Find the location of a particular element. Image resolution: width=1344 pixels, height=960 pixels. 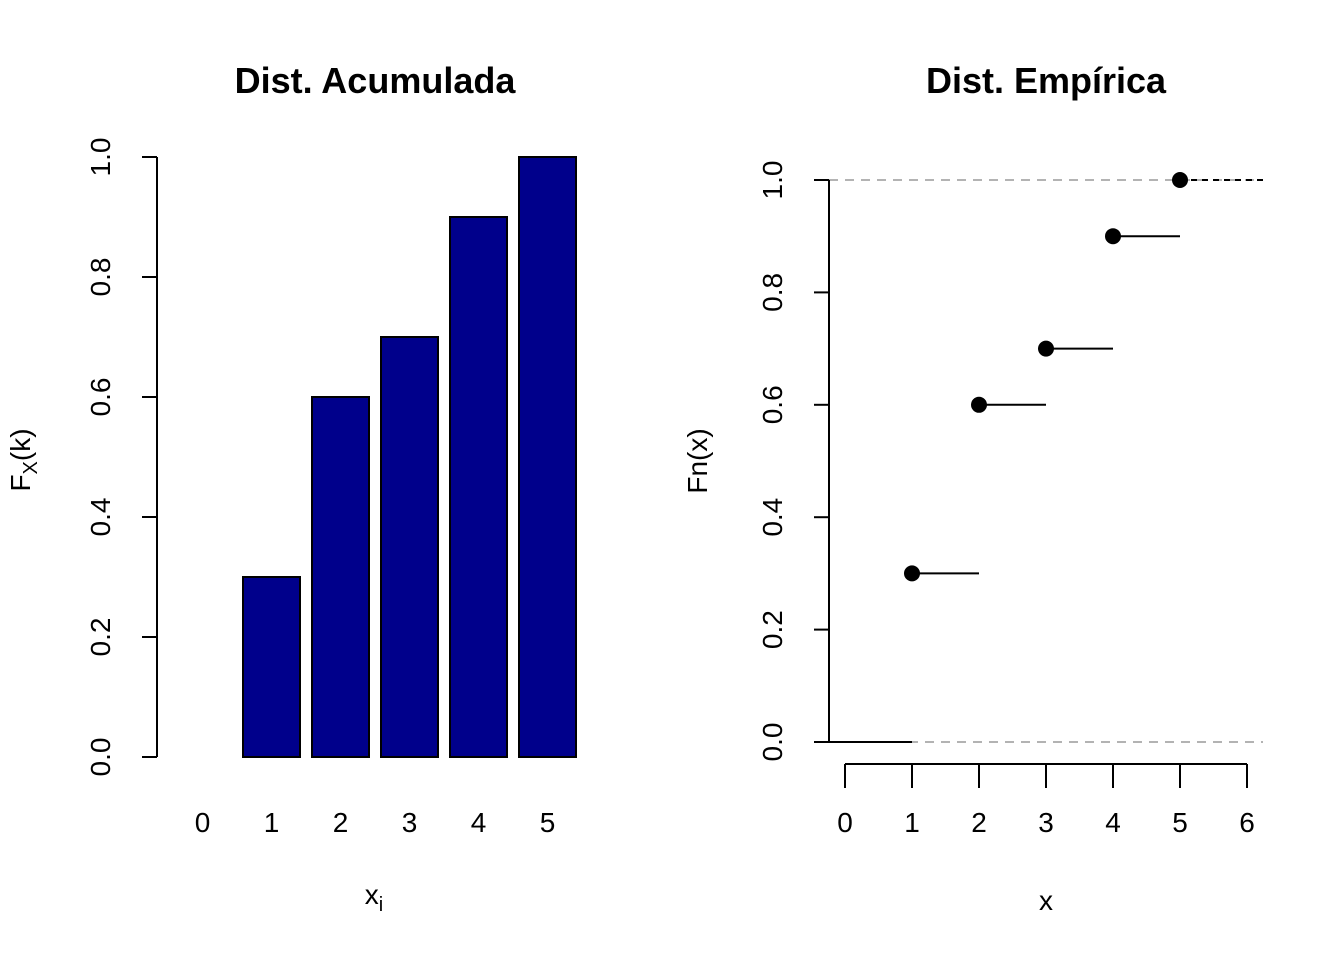

x-axis-label-cumulative: xi is located at coordinates (374, 897).